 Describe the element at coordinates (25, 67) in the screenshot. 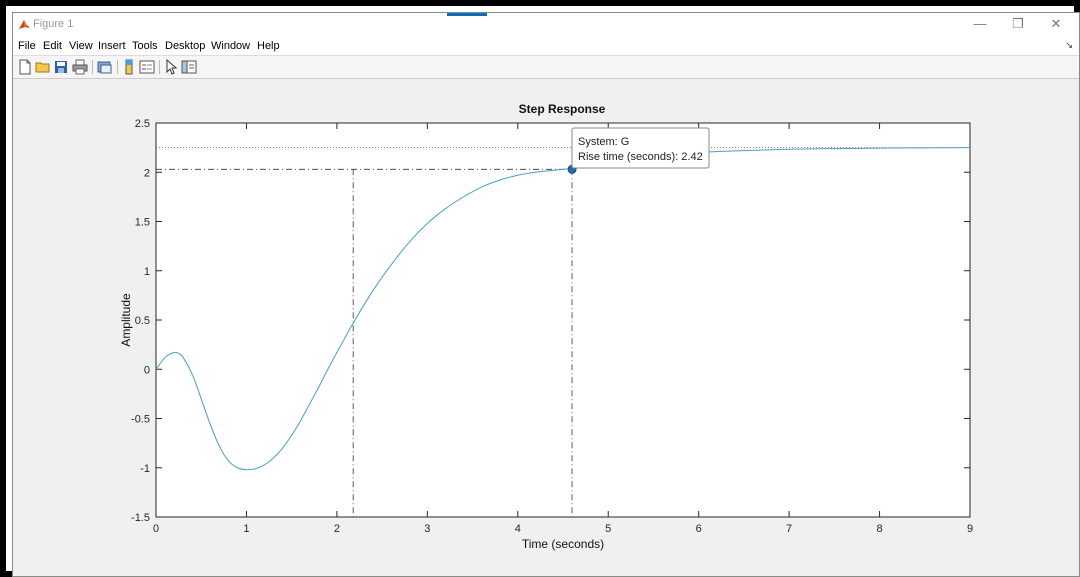

I see `new-figure-icon` at that location.